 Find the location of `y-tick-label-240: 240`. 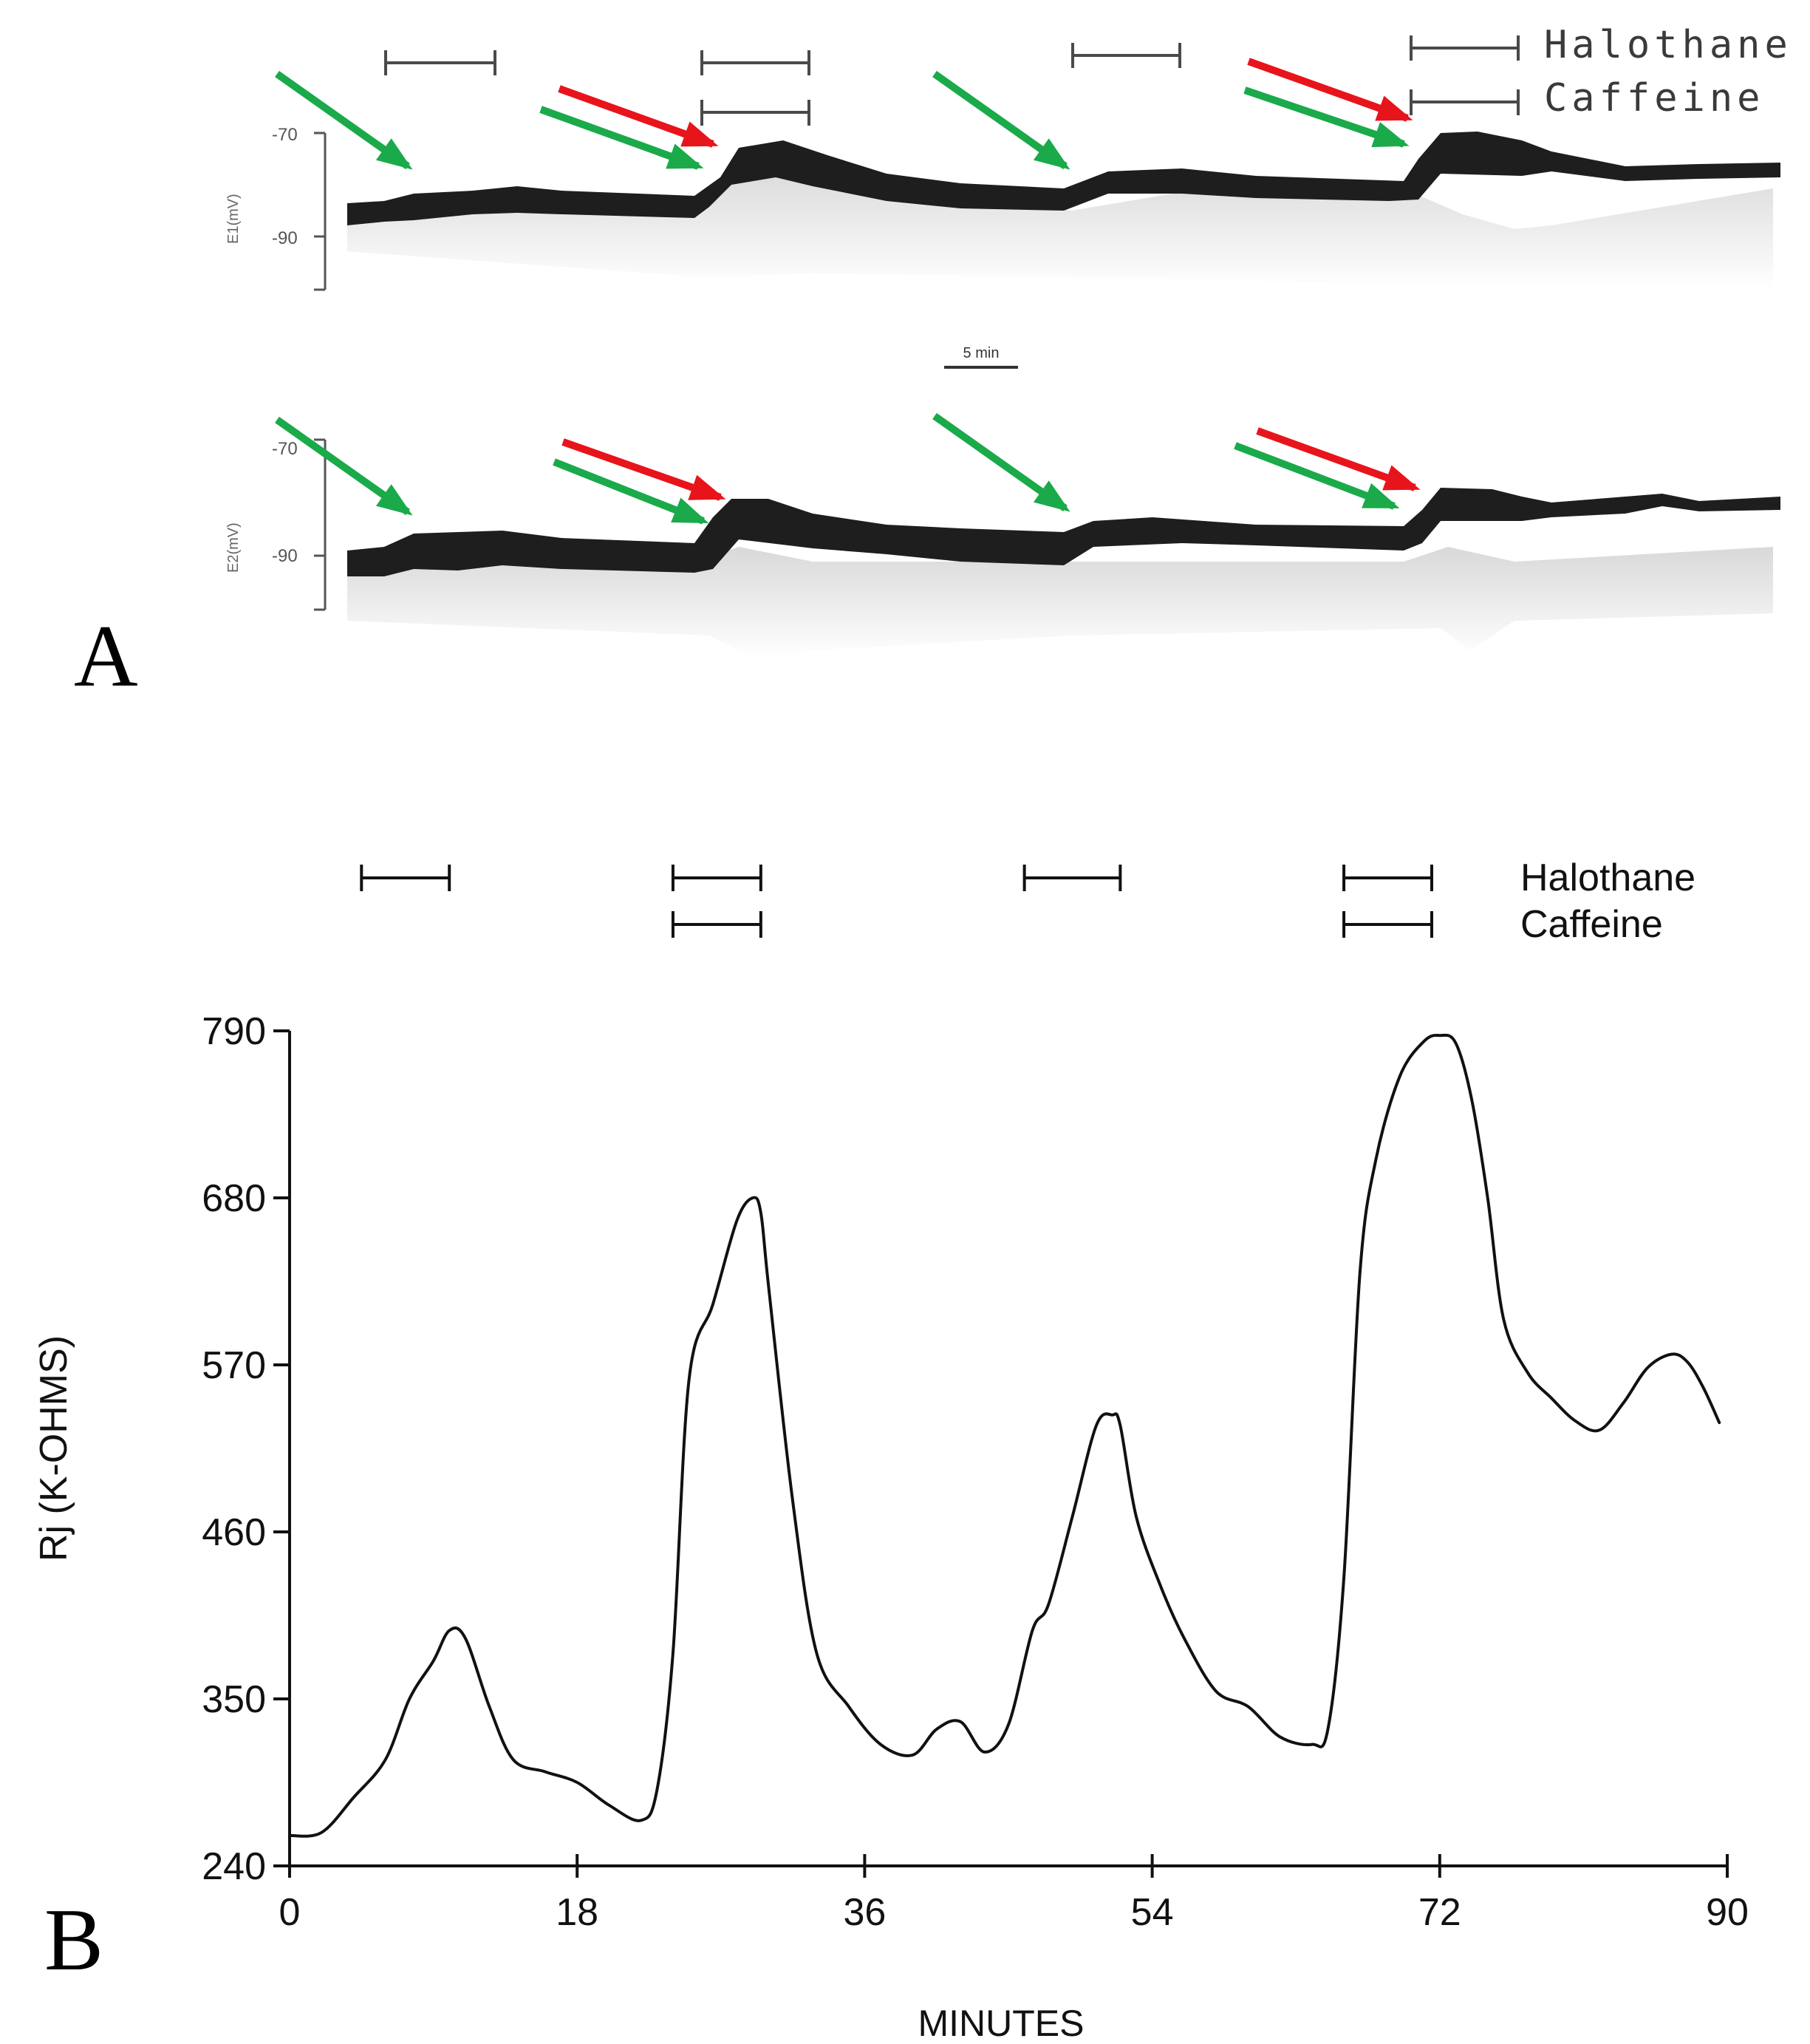

y-tick-label-240: 240 is located at coordinates (234, 1866).